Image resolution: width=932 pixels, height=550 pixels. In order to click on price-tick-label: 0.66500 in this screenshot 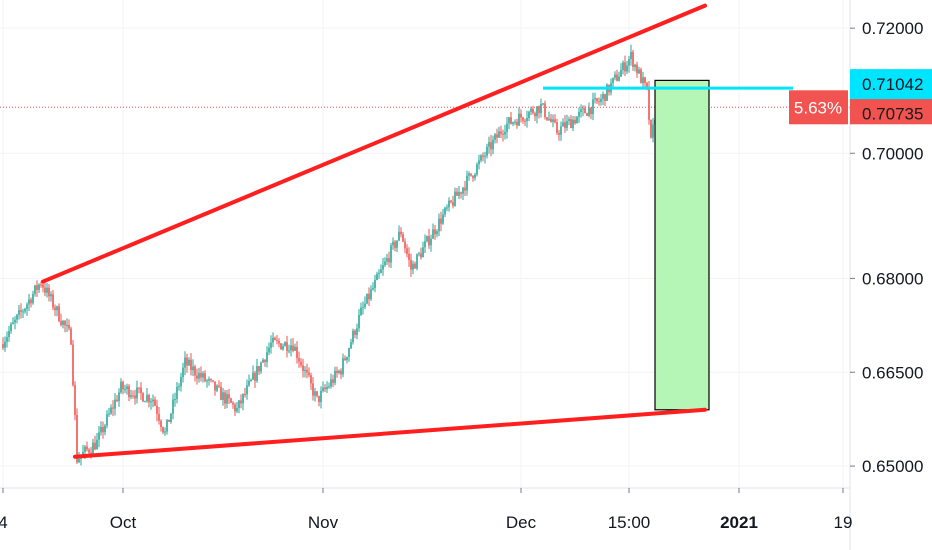, I will do `click(892, 372)`.